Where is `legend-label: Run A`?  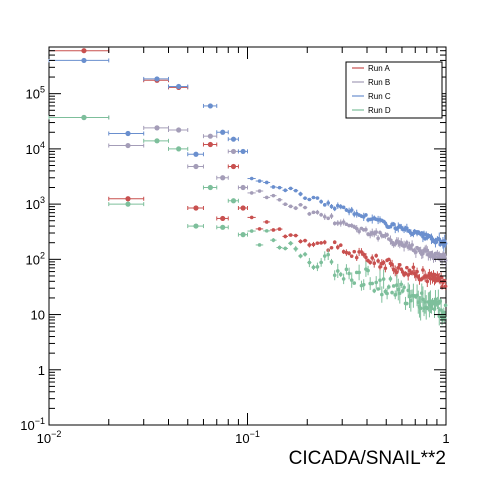
legend-label: Run A is located at coordinates (379, 68).